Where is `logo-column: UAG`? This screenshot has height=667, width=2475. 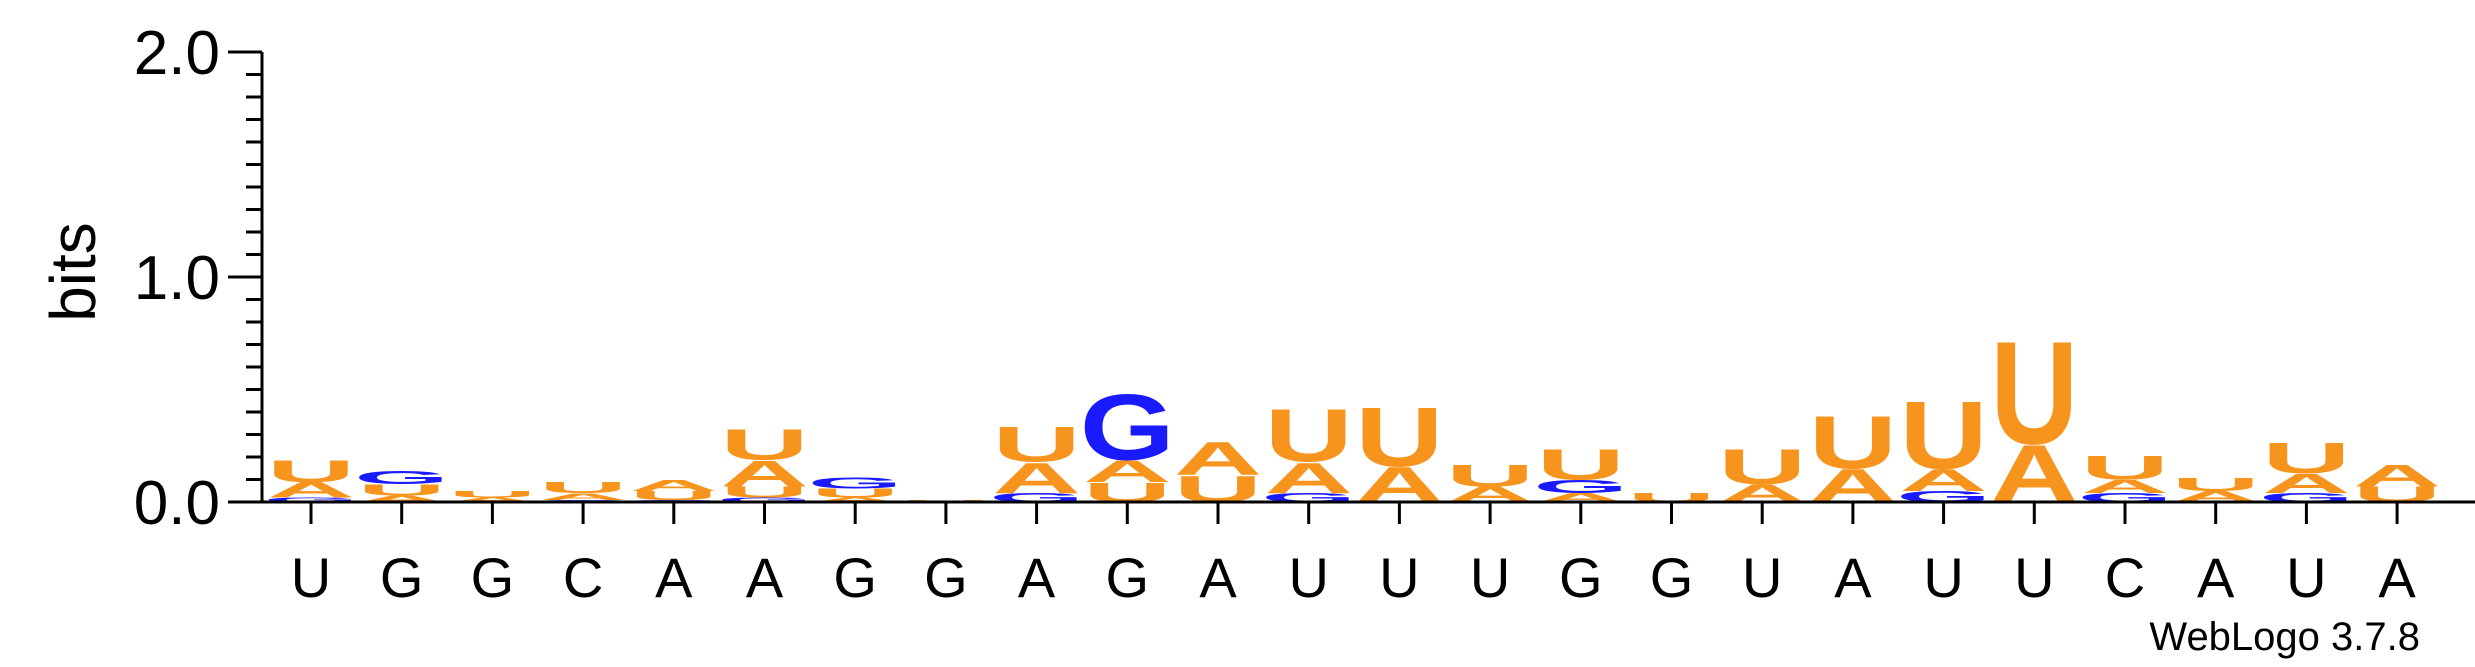
logo-column: UAG is located at coordinates (1127, 441).